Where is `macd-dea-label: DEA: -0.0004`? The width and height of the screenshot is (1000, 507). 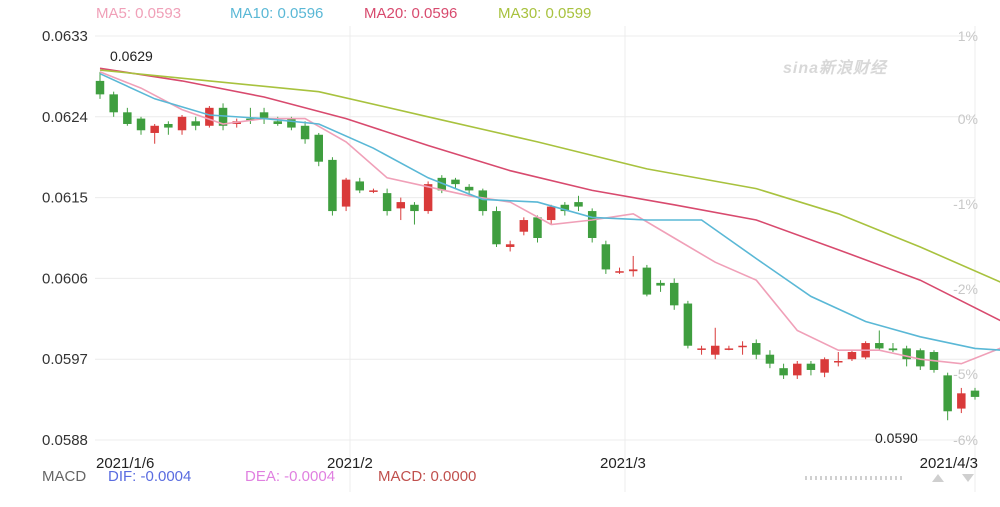
macd-dea-label: DEA: -0.0004 is located at coordinates (290, 476).